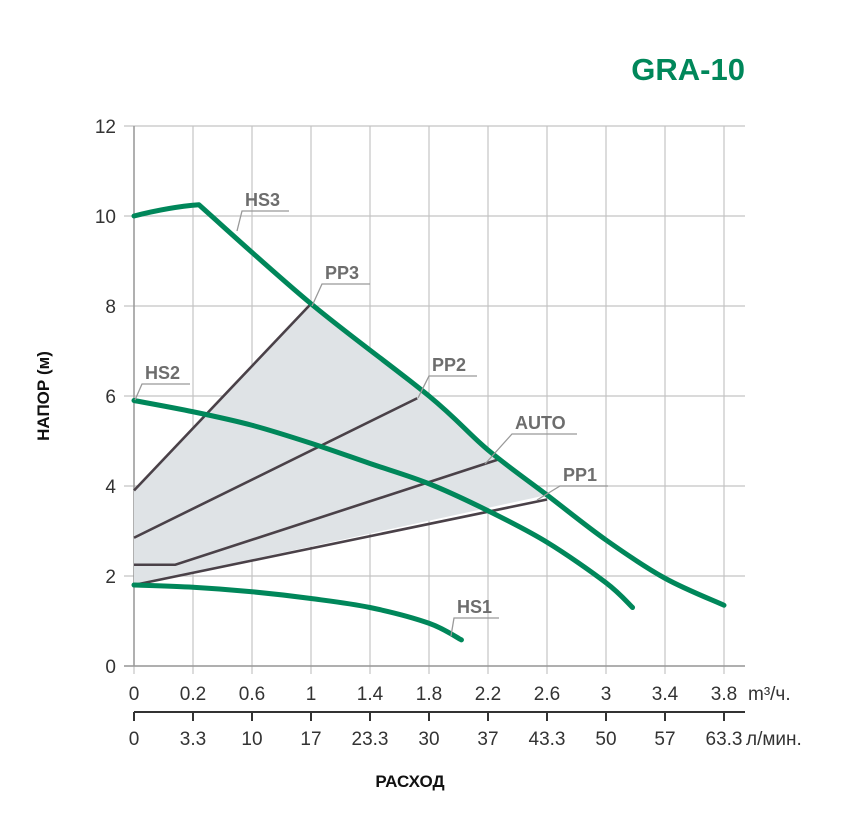 The width and height of the screenshot is (841, 828). What do you see at coordinates (774, 739) in the screenshot?
I see `x-unit-secondary: л/мин.` at bounding box center [774, 739].